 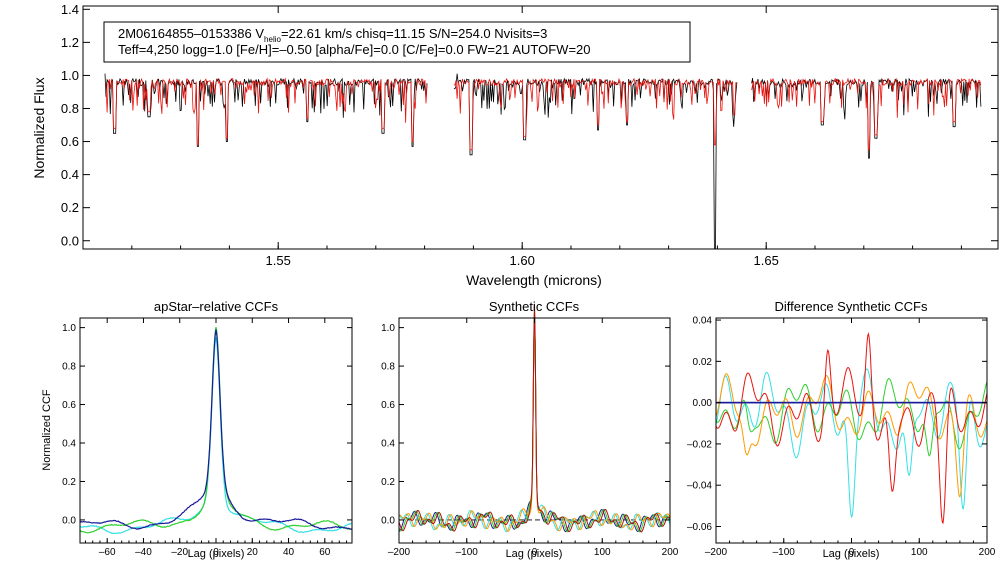 I want to click on synthetic-ccf-ticks: –200 –100 0 100 200 0.0 0.2 0.4 0.6 0.8 1.0, so click(x=530, y=438).